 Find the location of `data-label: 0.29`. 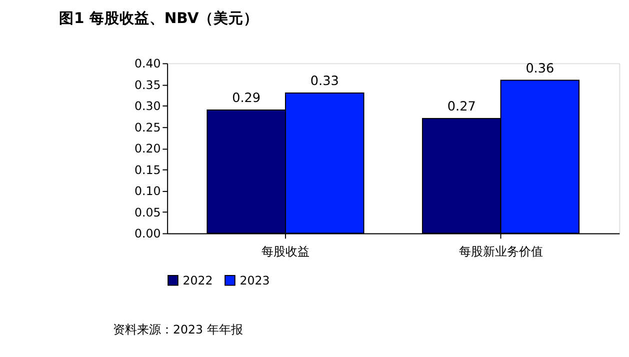

data-label: 0.29 is located at coordinates (246, 98).